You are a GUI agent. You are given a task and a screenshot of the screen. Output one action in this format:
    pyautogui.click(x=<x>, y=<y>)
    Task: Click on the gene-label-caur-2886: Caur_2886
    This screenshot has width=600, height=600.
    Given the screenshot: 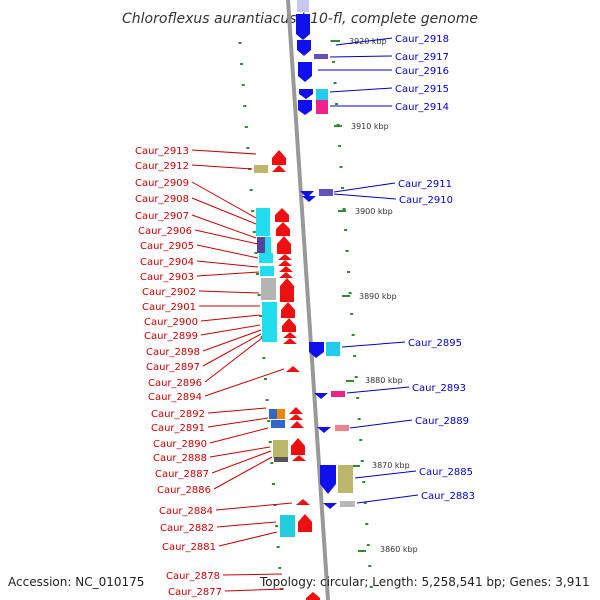 What is the action you would take?
    pyautogui.click(x=184, y=490)
    